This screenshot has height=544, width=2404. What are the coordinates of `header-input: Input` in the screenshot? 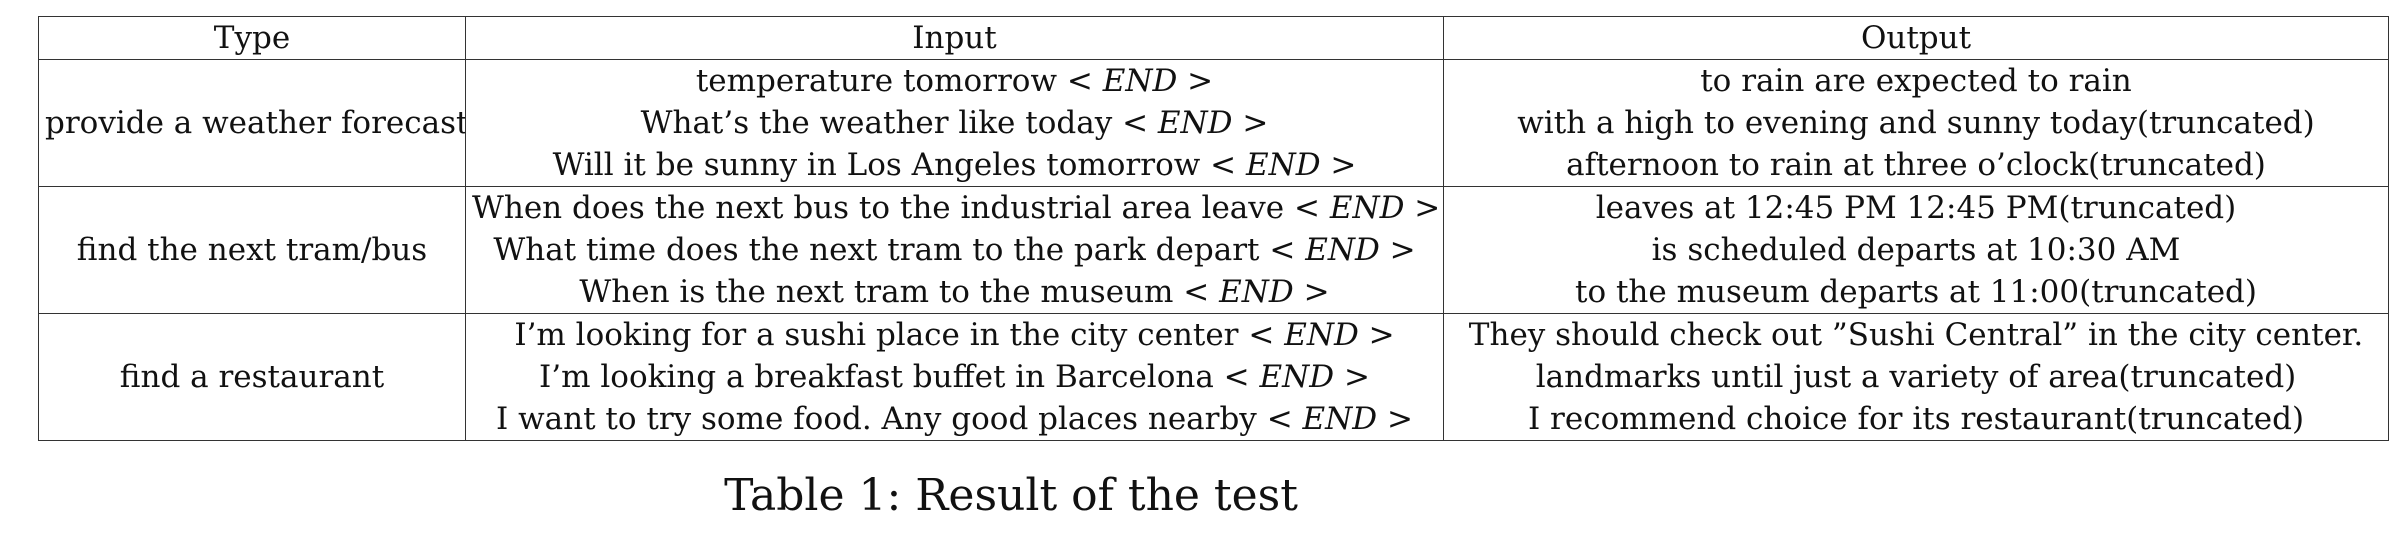 It's located at (954, 38).